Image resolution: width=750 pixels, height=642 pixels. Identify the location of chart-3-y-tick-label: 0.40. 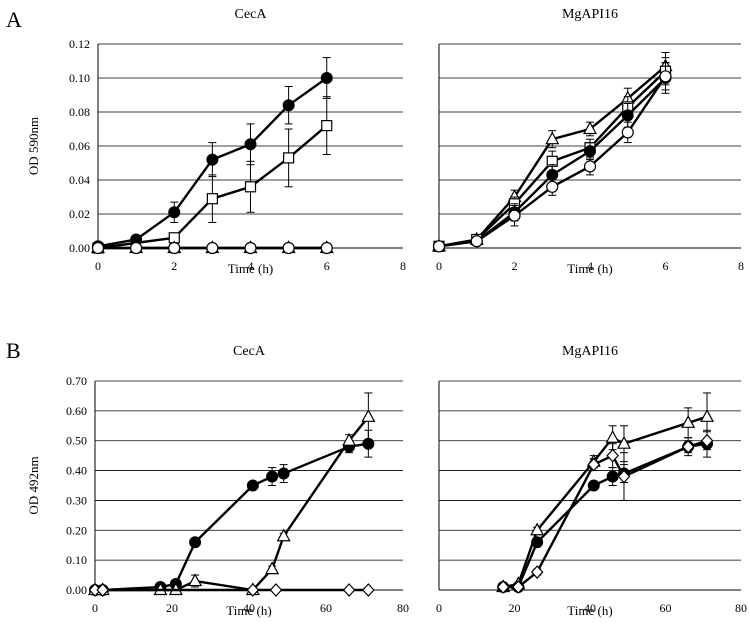
(76, 471).